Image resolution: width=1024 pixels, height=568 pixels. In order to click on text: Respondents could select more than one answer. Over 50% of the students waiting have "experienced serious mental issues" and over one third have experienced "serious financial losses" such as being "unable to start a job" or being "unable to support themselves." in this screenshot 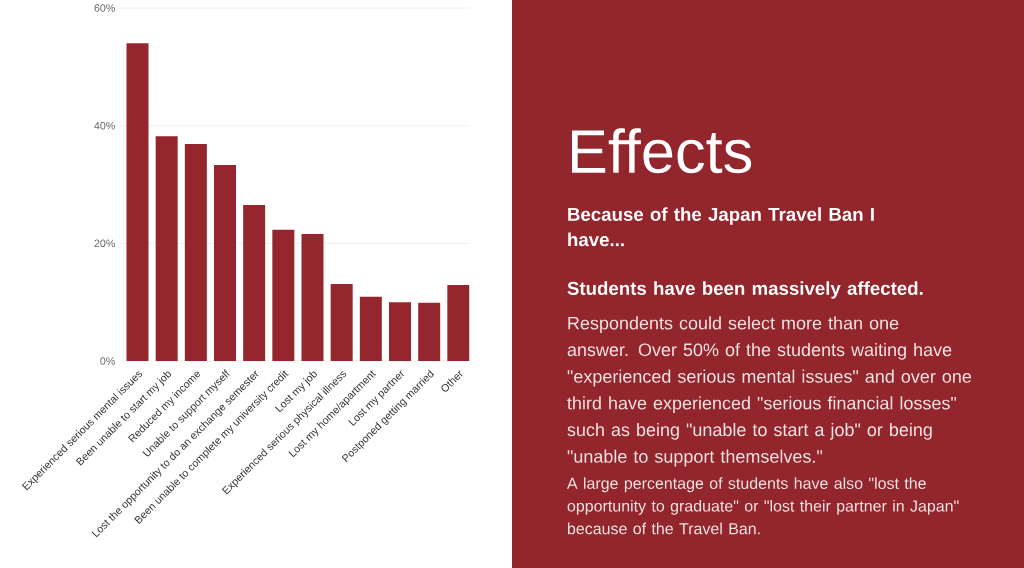, I will do `click(769, 391)`.